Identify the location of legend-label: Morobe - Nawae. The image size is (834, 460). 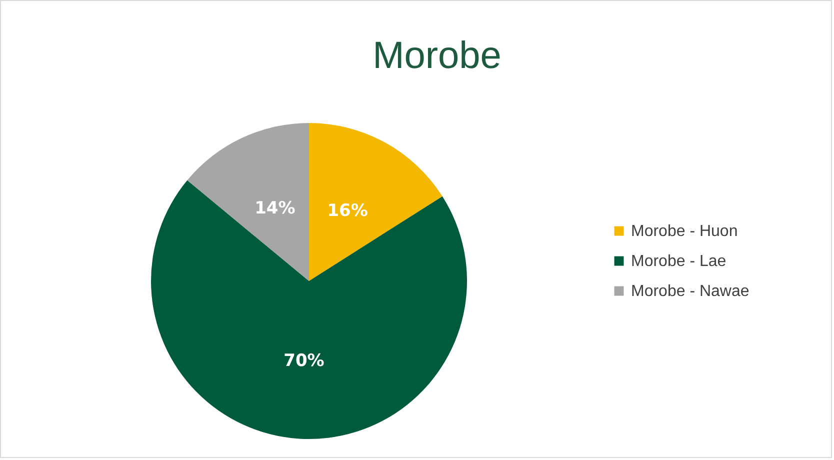
(690, 291).